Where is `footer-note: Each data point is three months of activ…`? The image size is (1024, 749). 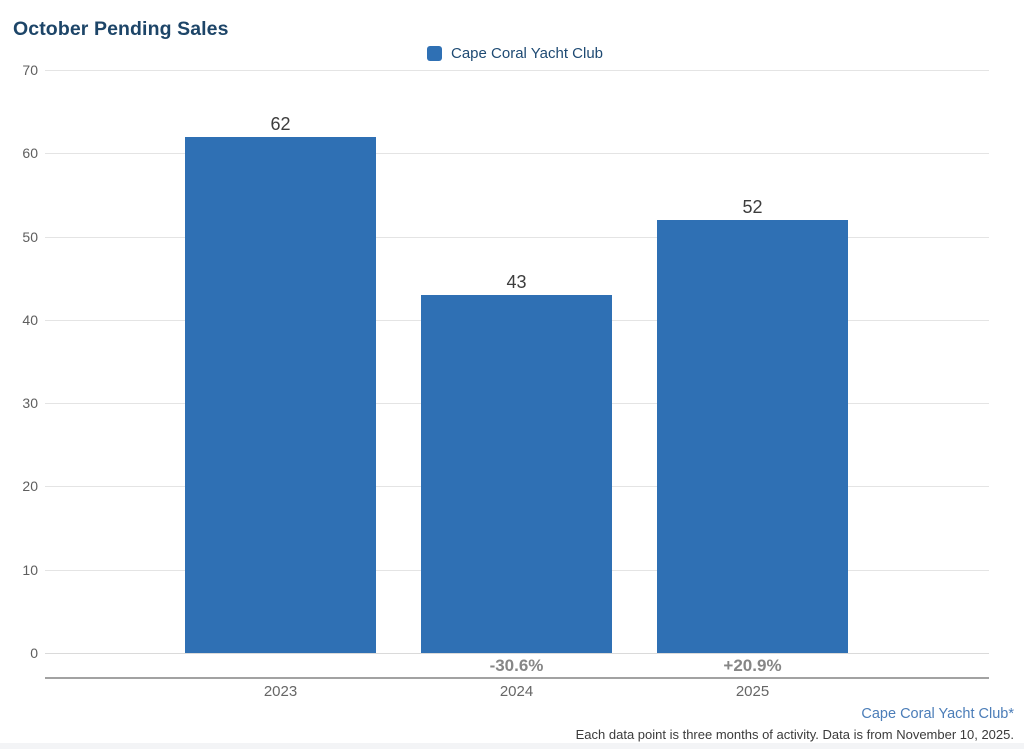
footer-note: Each data point is three months of activ… is located at coordinates (794, 734).